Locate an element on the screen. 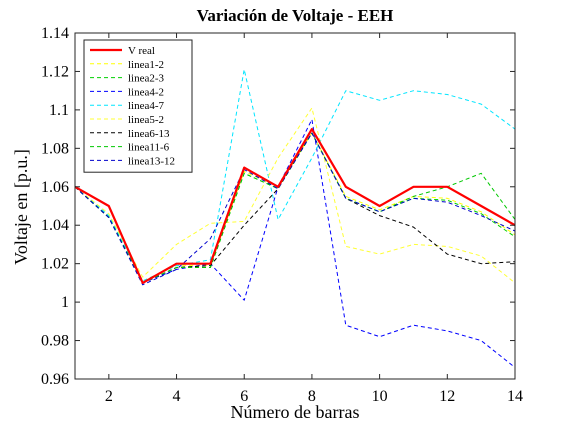 The width and height of the screenshot is (570, 427). y-tick-label: 0.98 is located at coordinates (55, 341).